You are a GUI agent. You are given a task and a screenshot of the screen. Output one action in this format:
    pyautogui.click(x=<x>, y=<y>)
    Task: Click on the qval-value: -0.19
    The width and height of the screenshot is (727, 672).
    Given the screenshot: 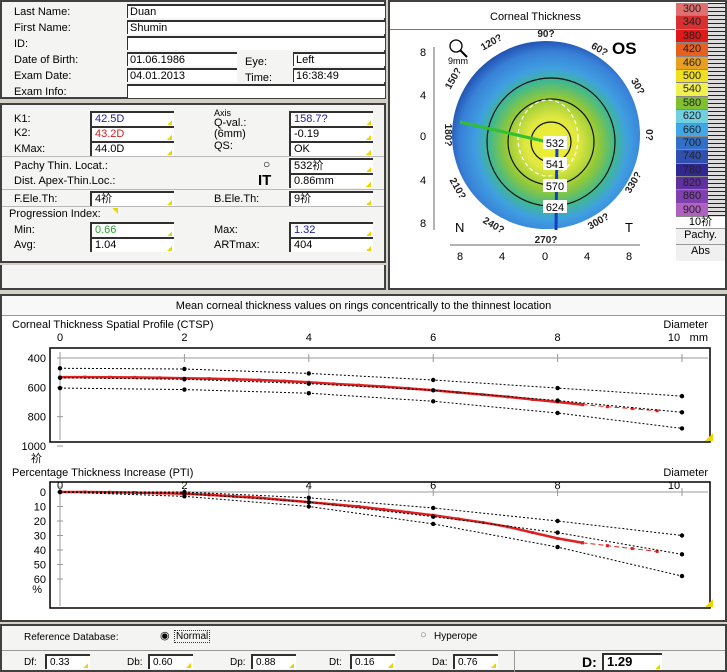 What is the action you would take?
    pyautogui.click(x=331, y=133)
    